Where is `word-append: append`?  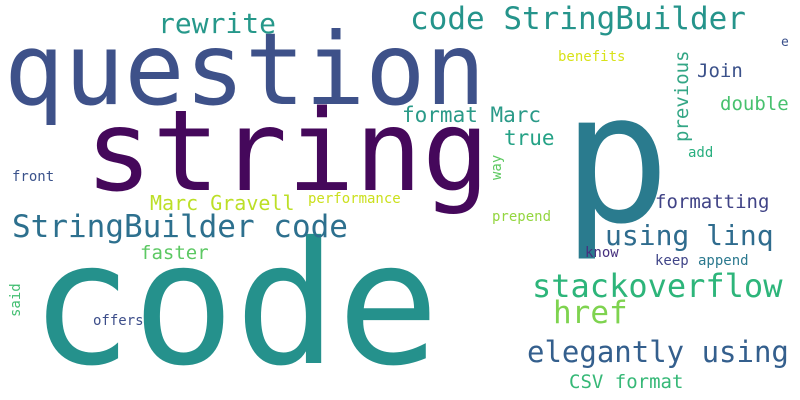
word-append: append is located at coordinates (723, 261).